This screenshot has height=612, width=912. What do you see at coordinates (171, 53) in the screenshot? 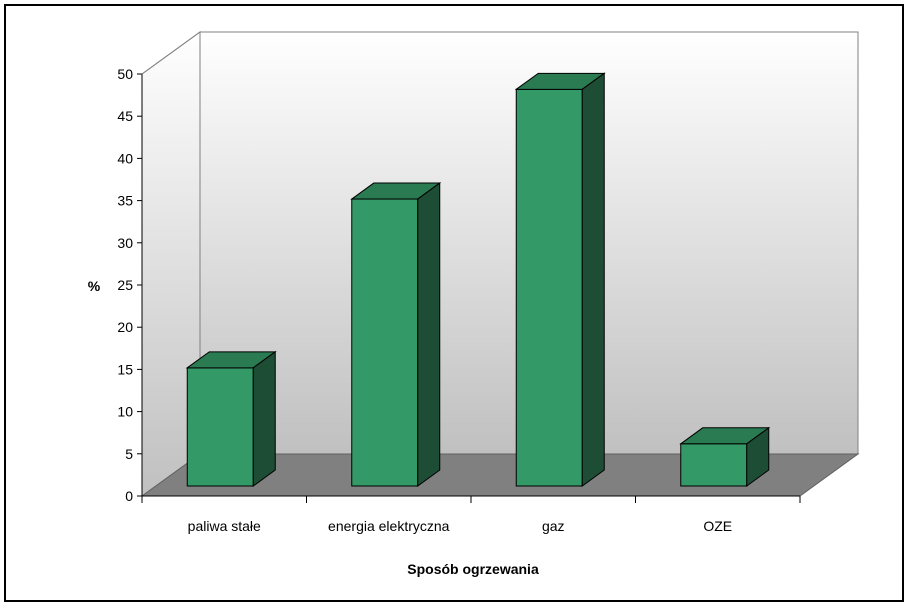
I see `depth-edge` at bounding box center [171, 53].